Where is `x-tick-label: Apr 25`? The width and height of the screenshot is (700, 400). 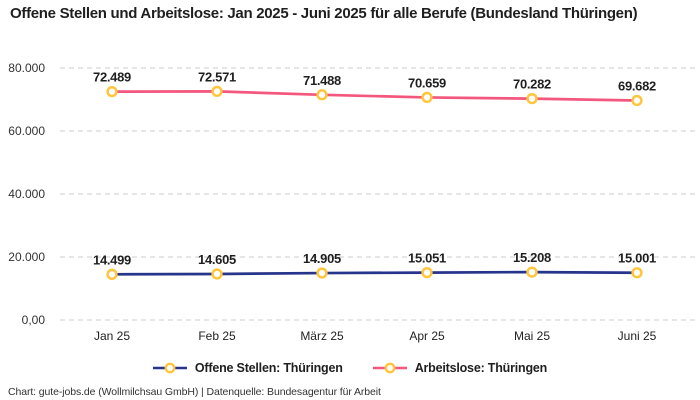 x-tick-label: Apr 25 is located at coordinates (427, 336).